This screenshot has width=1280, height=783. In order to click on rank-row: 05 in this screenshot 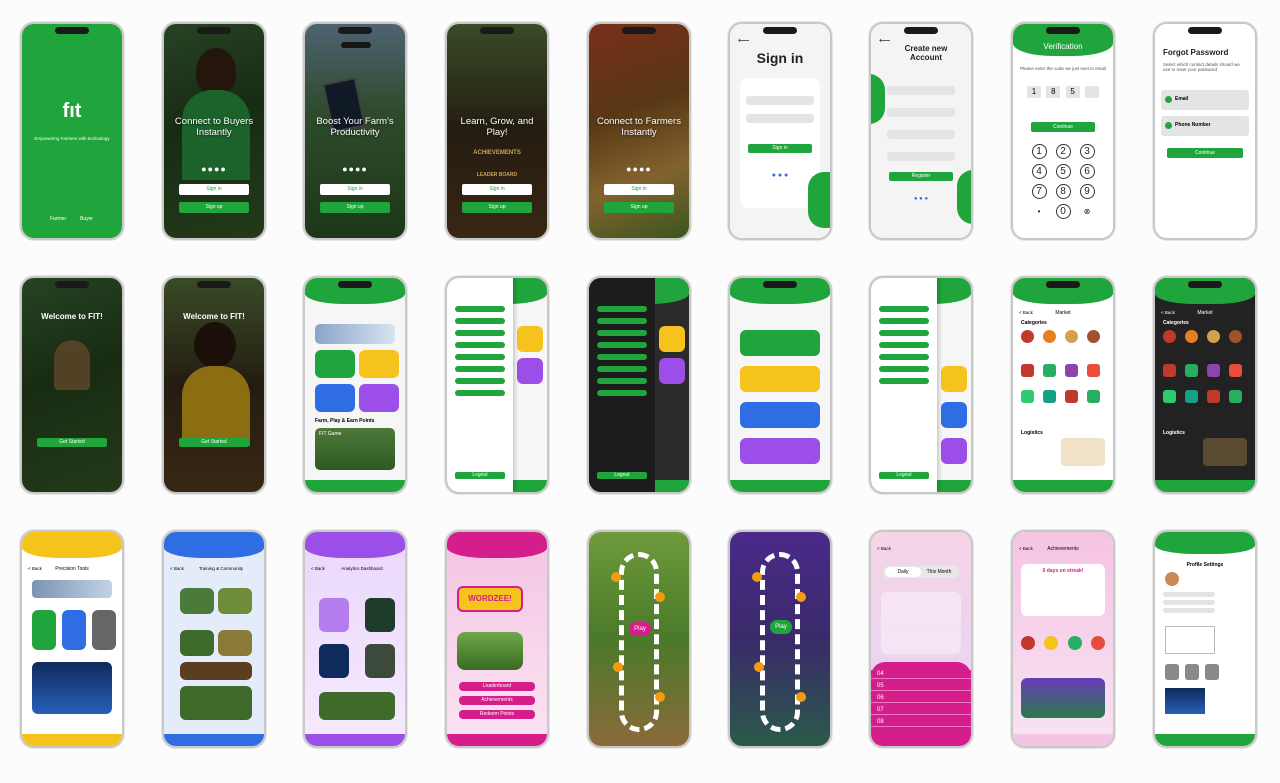, I will do `click(921, 686)`.